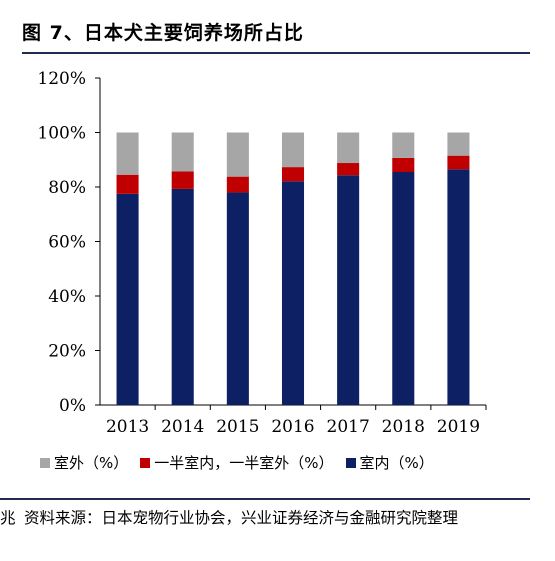 Image resolution: width=555 pixels, height=561 pixels. I want to click on legend-label: 室内（%）, so click(396, 463).